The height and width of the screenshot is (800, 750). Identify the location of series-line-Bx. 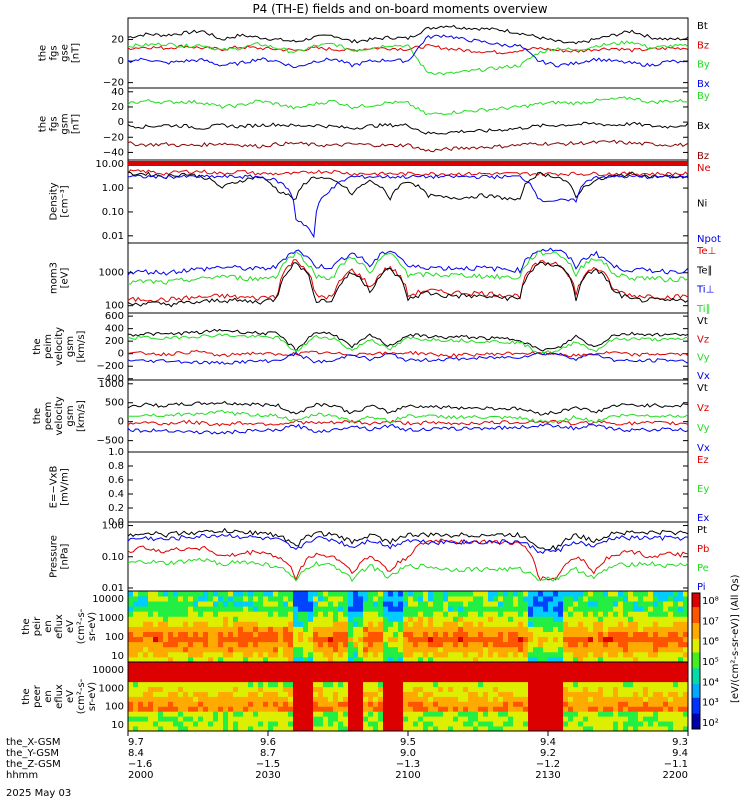
(408, 51).